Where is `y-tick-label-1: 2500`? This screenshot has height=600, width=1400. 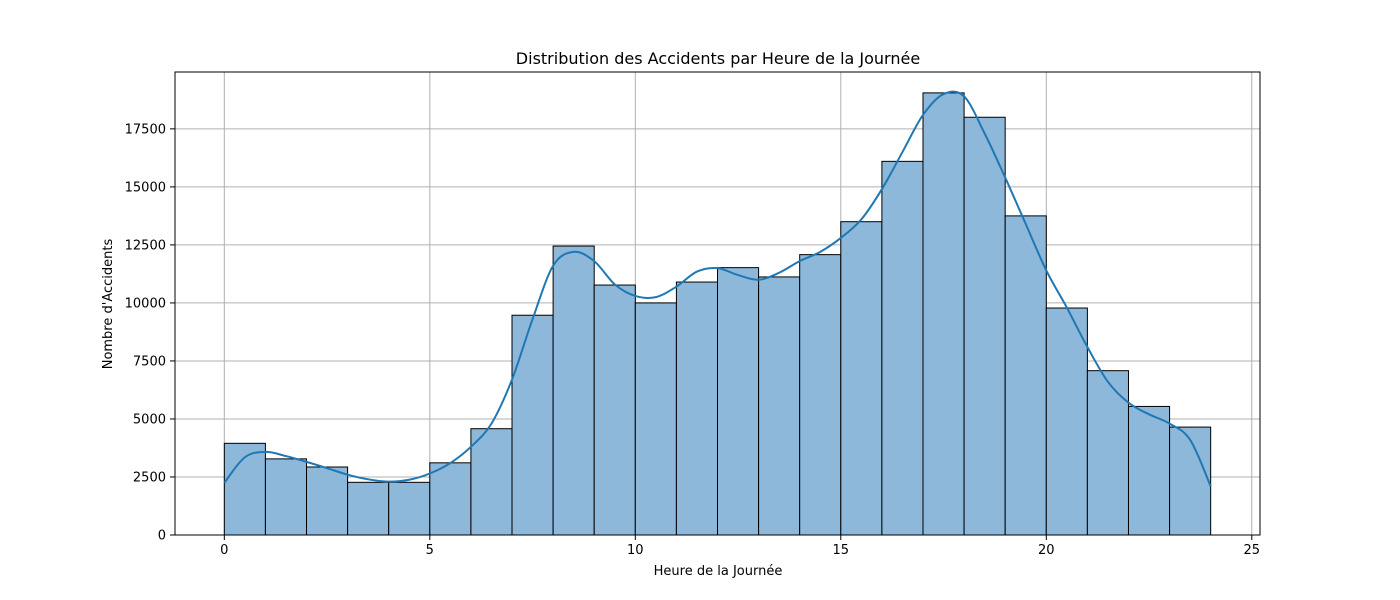 y-tick-label-1: 2500 is located at coordinates (149, 477).